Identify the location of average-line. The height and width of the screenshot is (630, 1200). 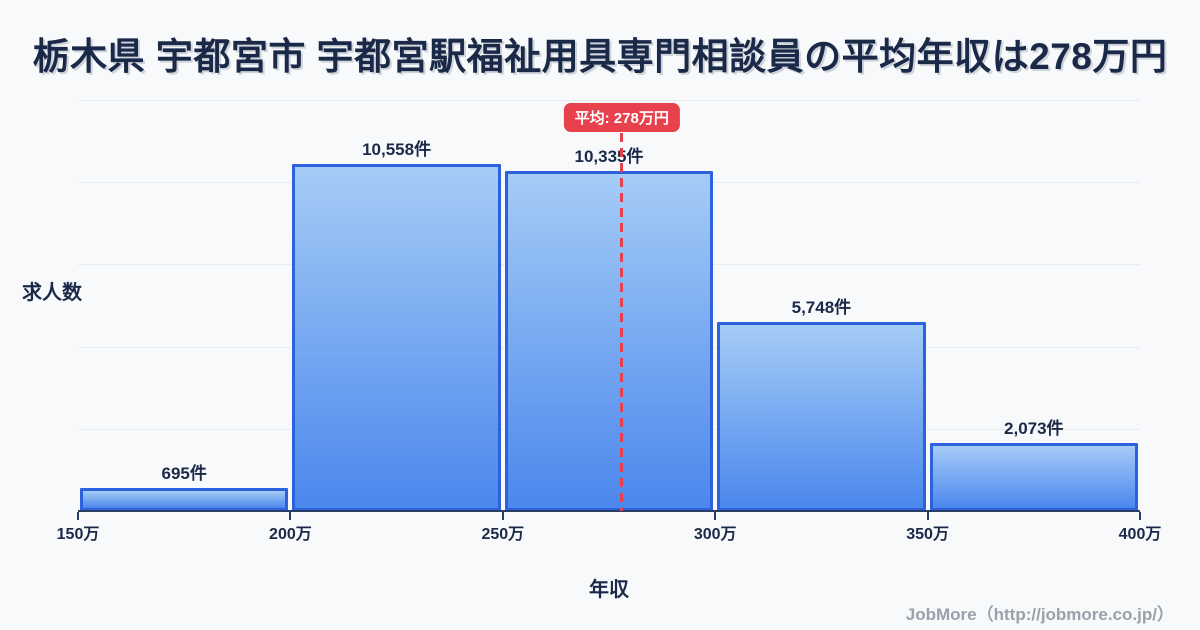
(622, 322).